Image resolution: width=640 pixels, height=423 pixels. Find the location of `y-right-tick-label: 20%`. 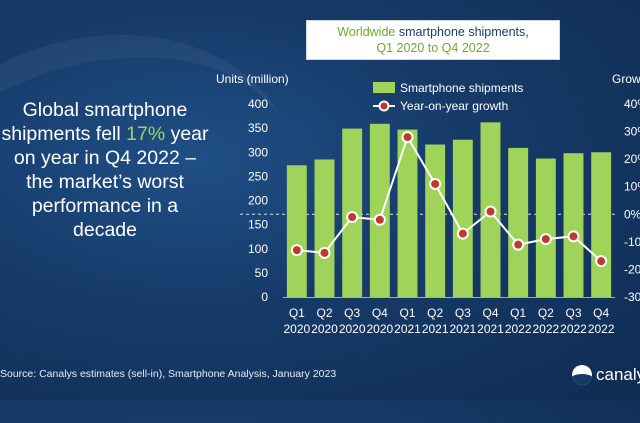

y-right-tick-label: 20% is located at coordinates (632, 159).